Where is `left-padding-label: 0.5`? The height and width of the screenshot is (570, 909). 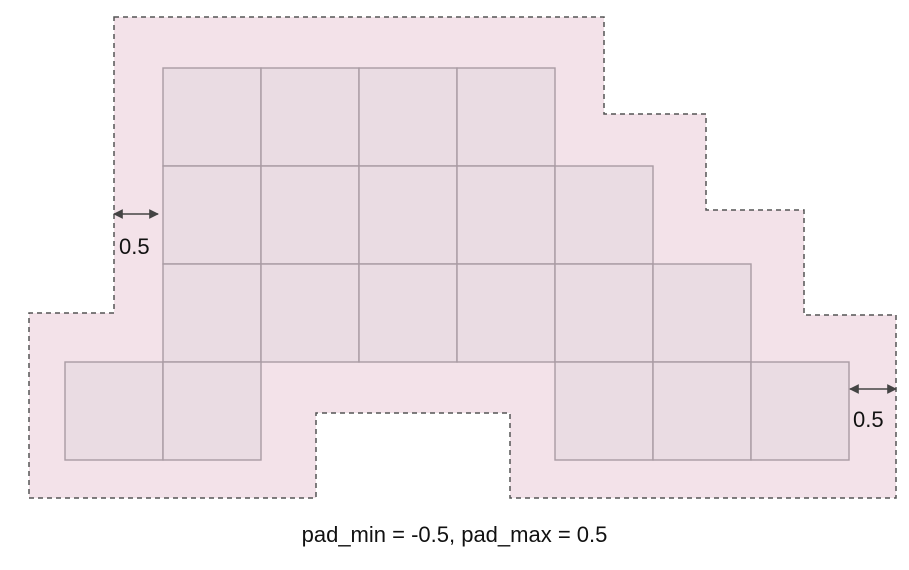 left-padding-label: 0.5 is located at coordinates (134, 246).